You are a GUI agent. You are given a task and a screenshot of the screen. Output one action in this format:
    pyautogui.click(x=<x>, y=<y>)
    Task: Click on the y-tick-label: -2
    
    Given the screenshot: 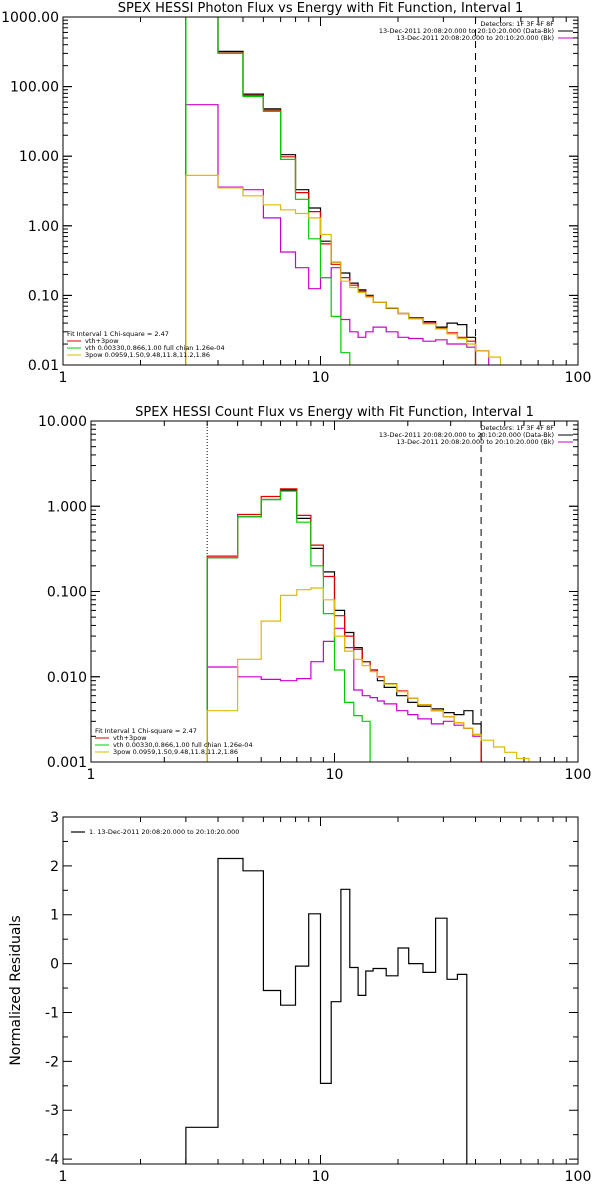 What is the action you would take?
    pyautogui.click(x=52, y=1062)
    